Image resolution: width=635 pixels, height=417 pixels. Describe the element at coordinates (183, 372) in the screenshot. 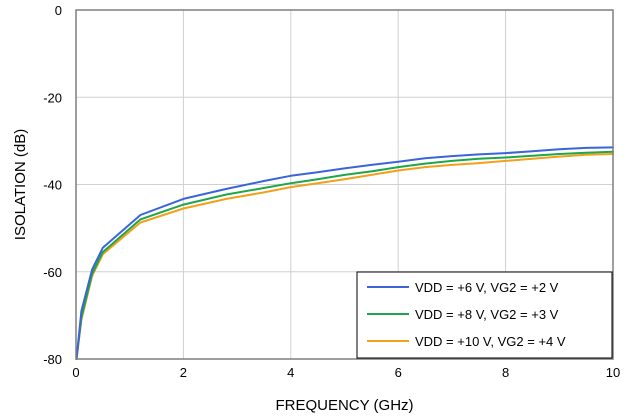

I see `x-tick-label: 2` at that location.